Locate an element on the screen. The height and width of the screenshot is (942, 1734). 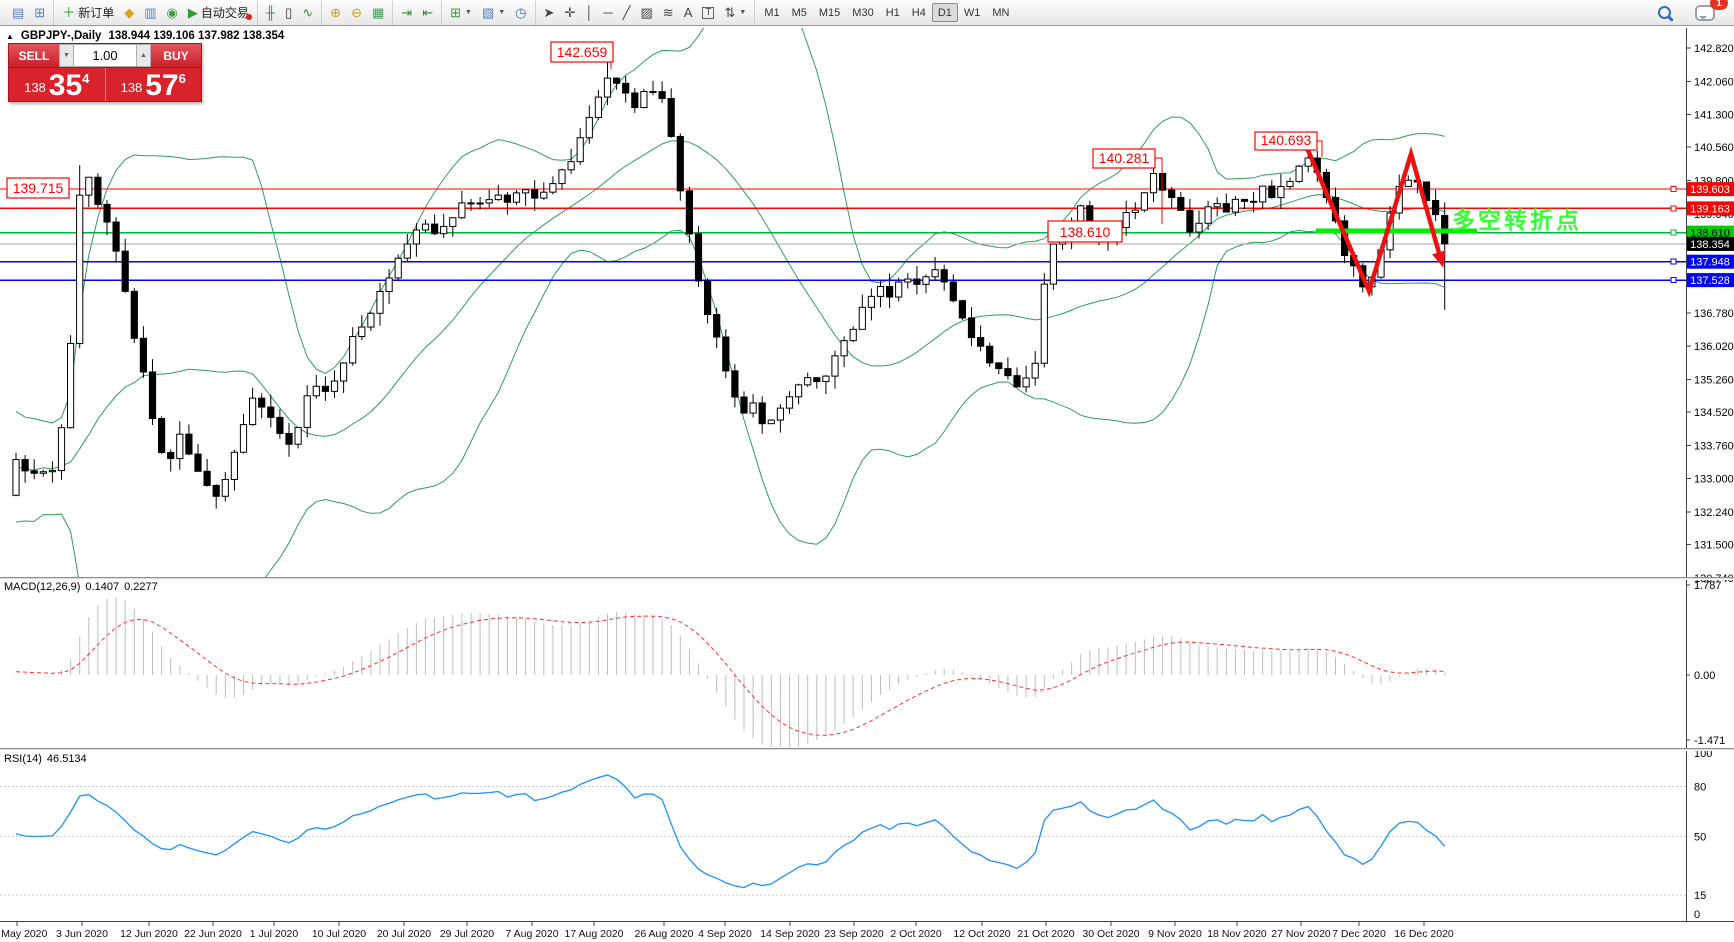
svg-text: 138.610 is located at coordinates (1710, 234).